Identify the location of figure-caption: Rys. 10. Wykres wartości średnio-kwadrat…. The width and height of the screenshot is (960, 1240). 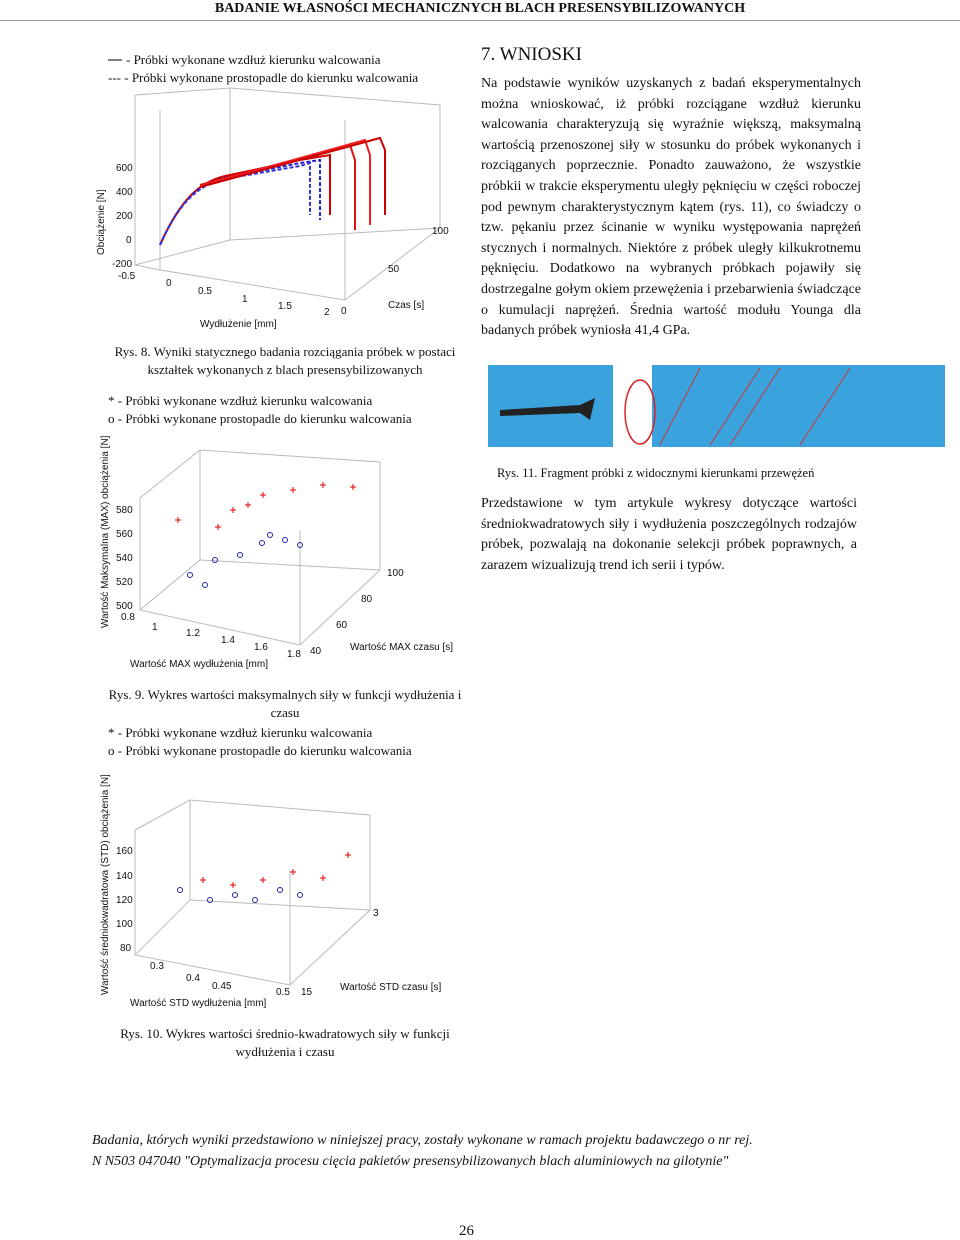
(285, 1042).